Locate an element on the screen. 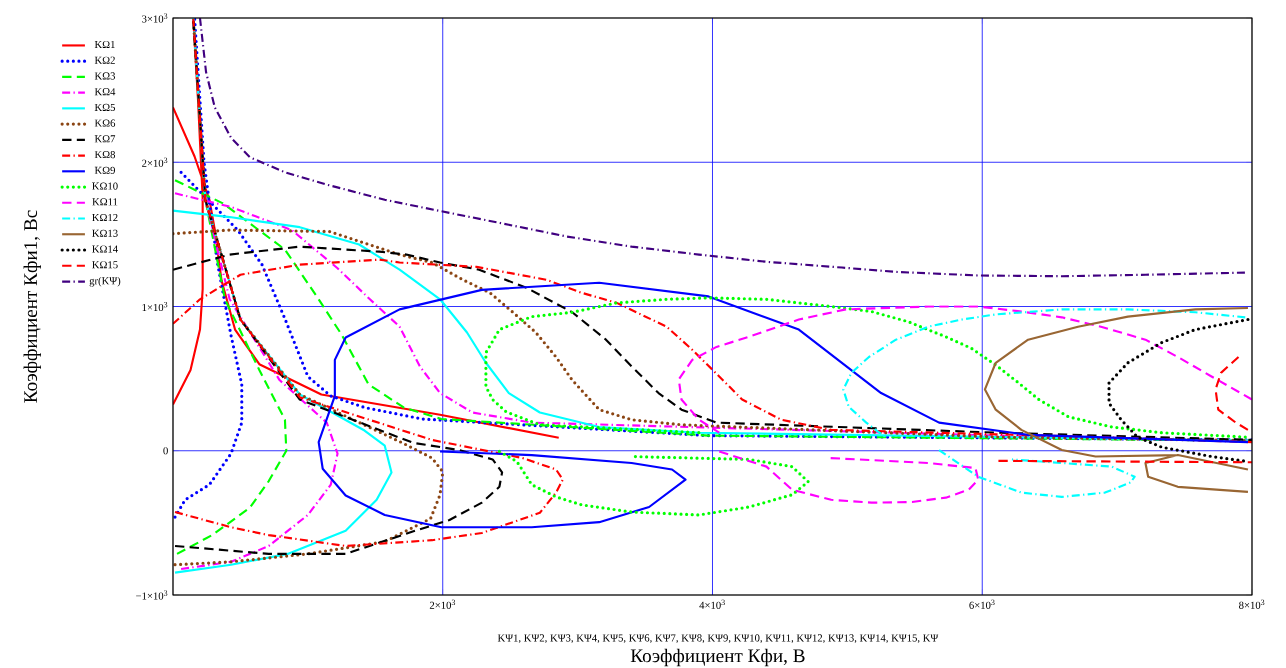  y-tick-label: 3×10$^{3}$ is located at coordinates (155, 18).